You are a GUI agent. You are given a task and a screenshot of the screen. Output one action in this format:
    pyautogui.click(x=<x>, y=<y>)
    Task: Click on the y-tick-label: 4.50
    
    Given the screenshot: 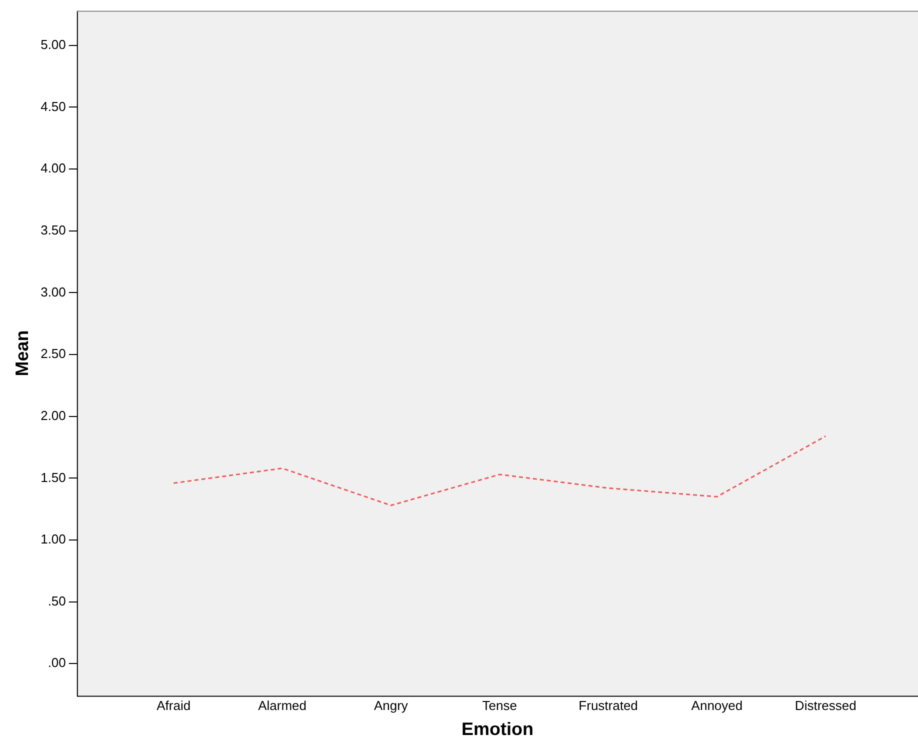 What is the action you would take?
    pyautogui.click(x=53, y=106)
    